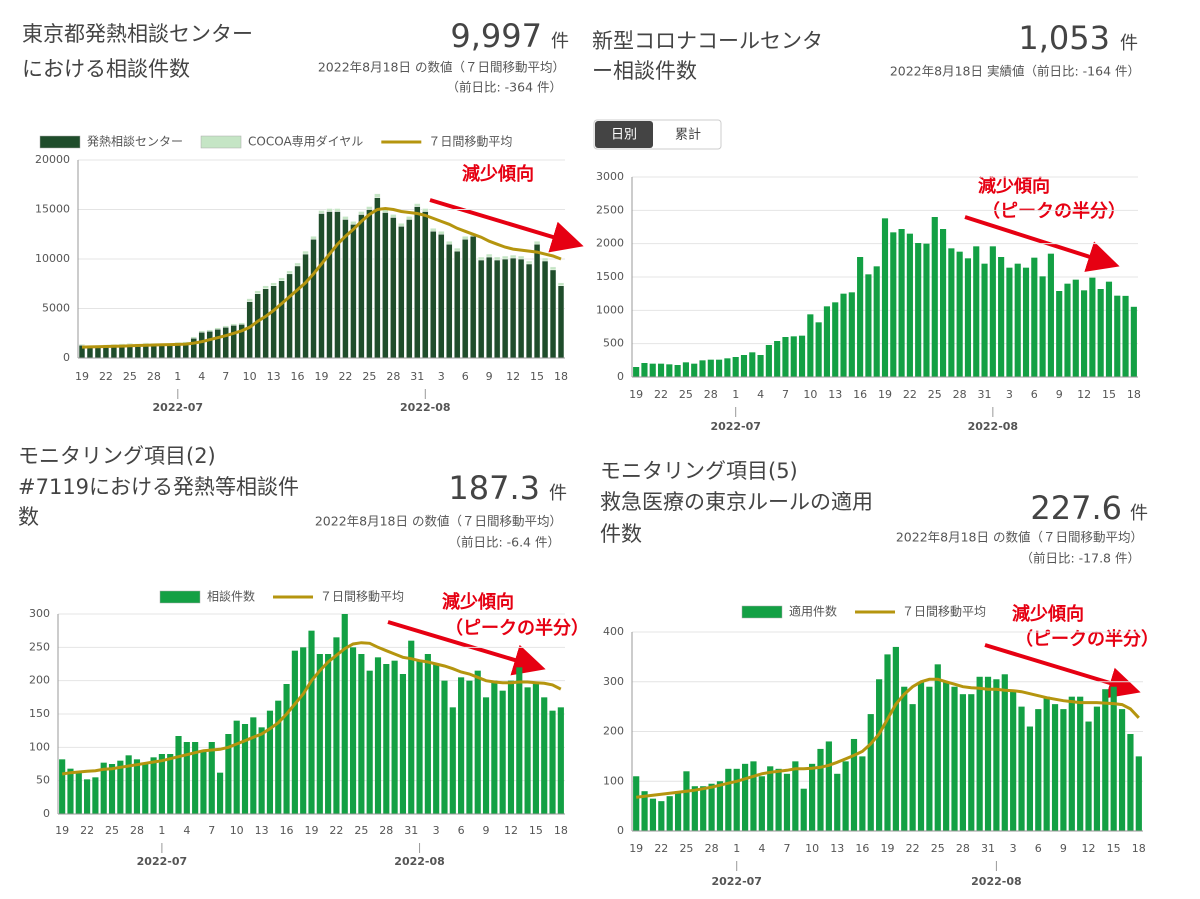 The image size is (1200, 899). Describe the element at coordinates (1076, 508) in the screenshot. I see `headline: 227.6` at that location.